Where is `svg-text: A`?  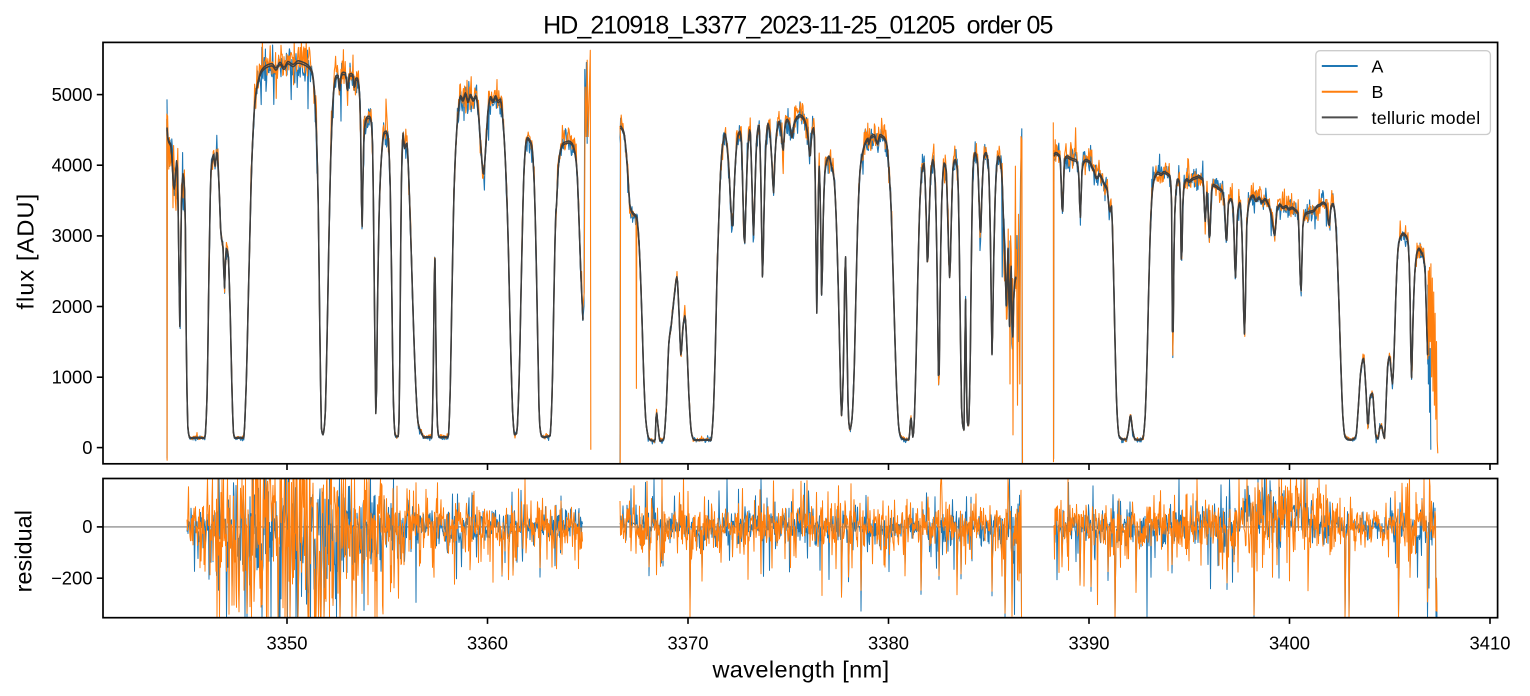
svg-text: A is located at coordinates (1378, 67).